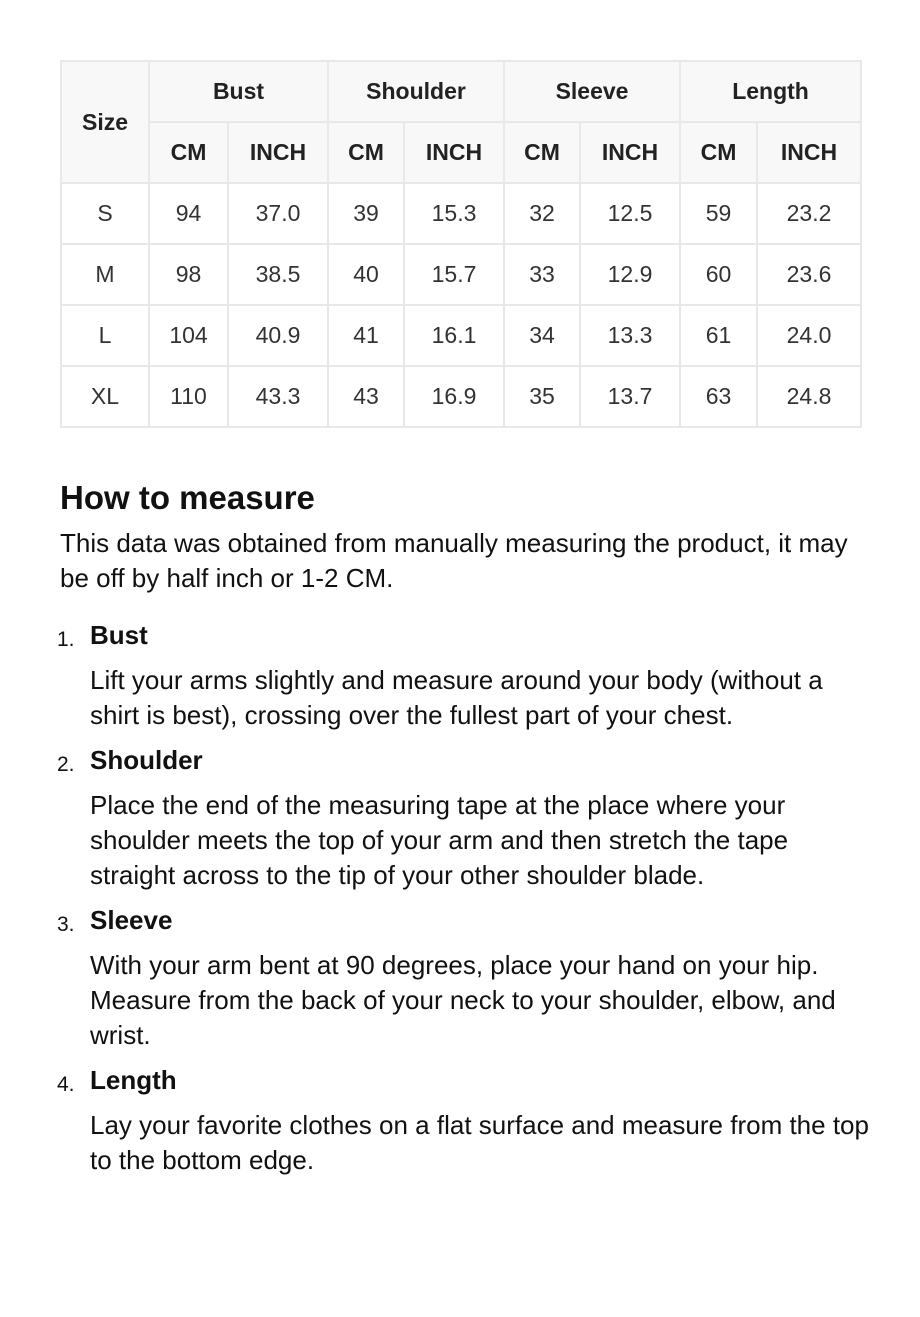 The image size is (920, 1317). What do you see at coordinates (188, 335) in the screenshot?
I see `measurement-cell: 104` at bounding box center [188, 335].